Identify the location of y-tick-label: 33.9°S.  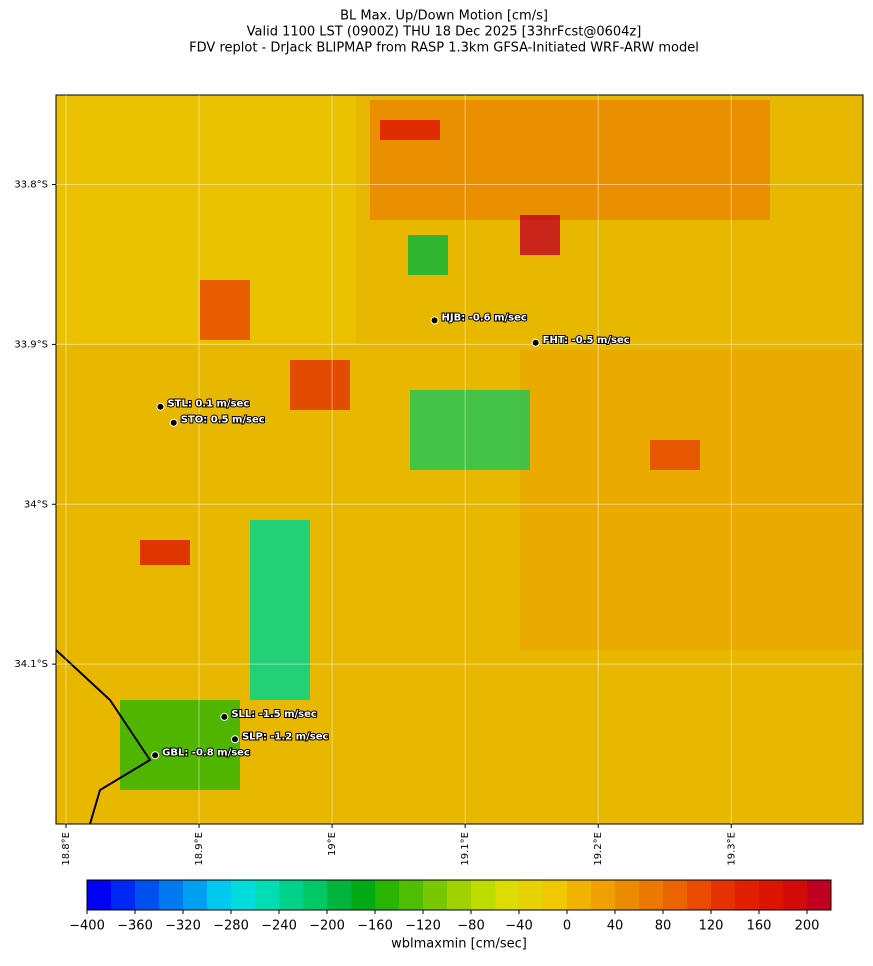
(31, 344).